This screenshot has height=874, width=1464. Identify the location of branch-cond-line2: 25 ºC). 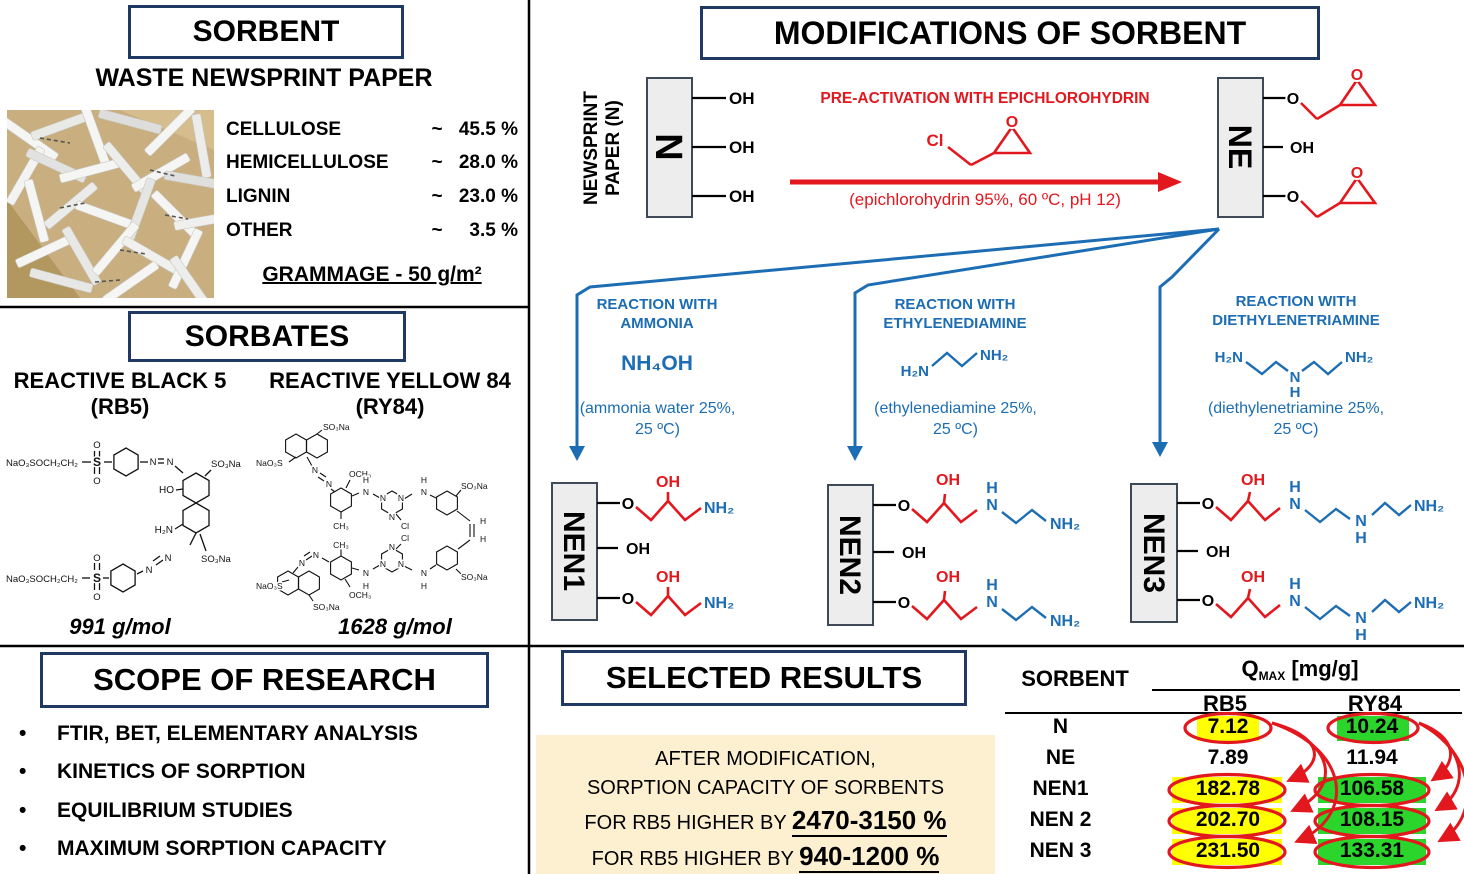
(955, 429).